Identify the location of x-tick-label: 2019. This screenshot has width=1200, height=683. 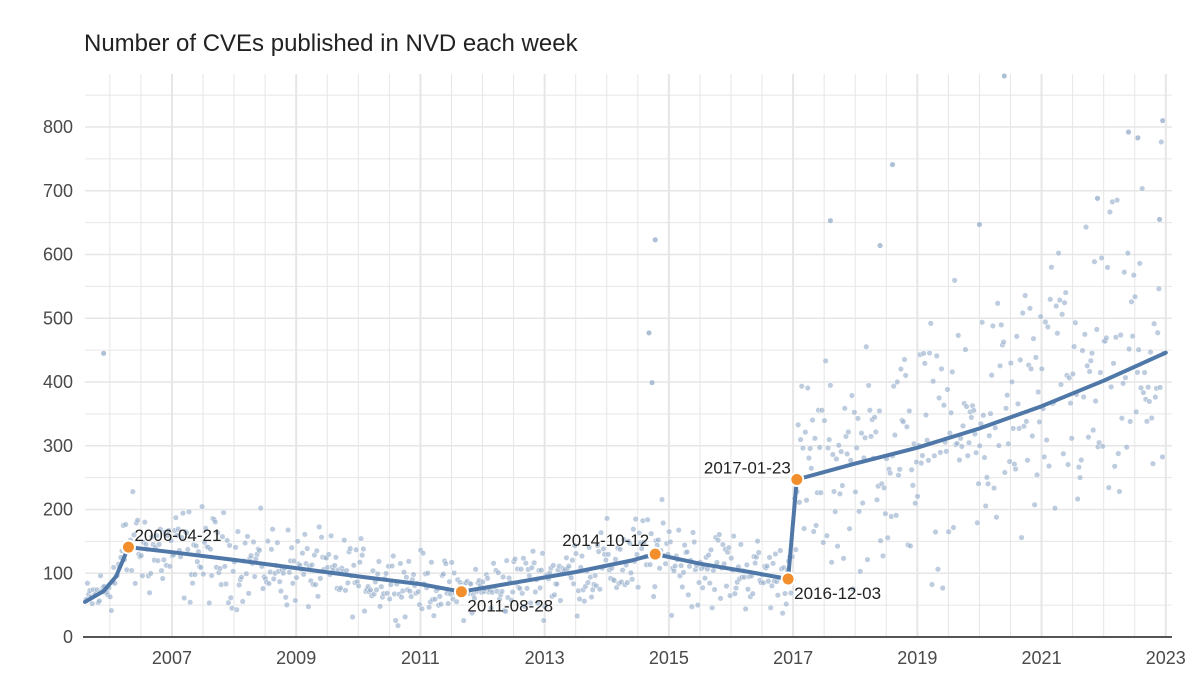
(917, 658).